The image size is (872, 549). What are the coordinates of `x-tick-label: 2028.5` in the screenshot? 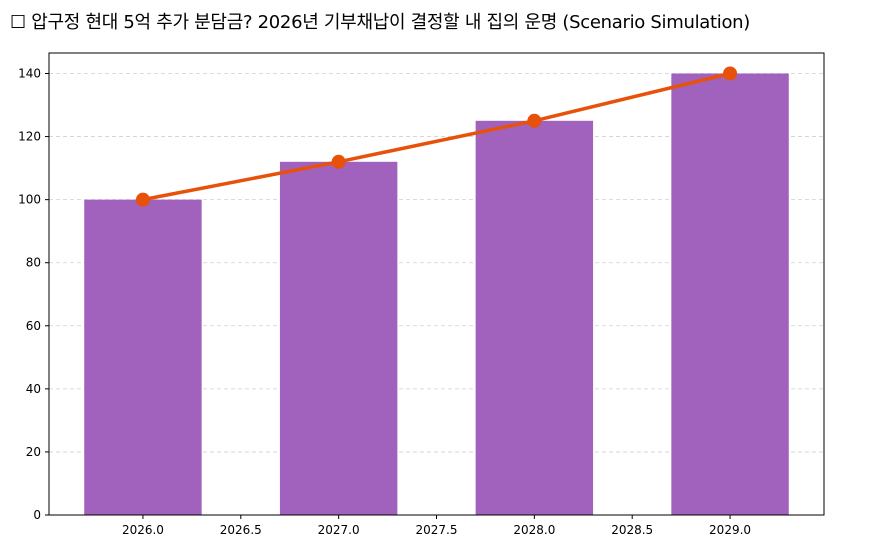 It's located at (632, 530).